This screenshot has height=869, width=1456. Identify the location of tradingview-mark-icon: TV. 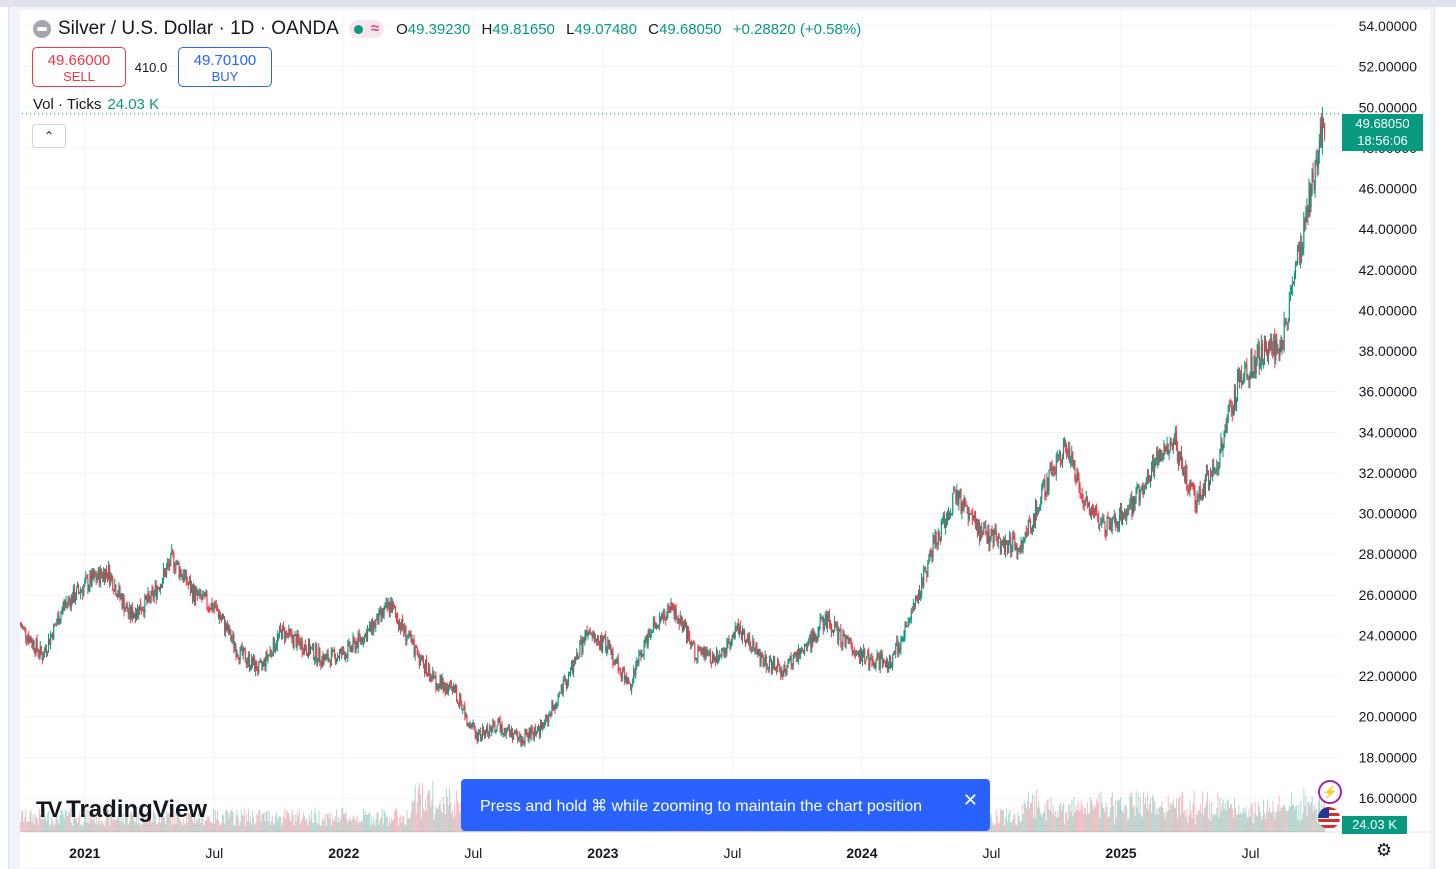
(49, 809).